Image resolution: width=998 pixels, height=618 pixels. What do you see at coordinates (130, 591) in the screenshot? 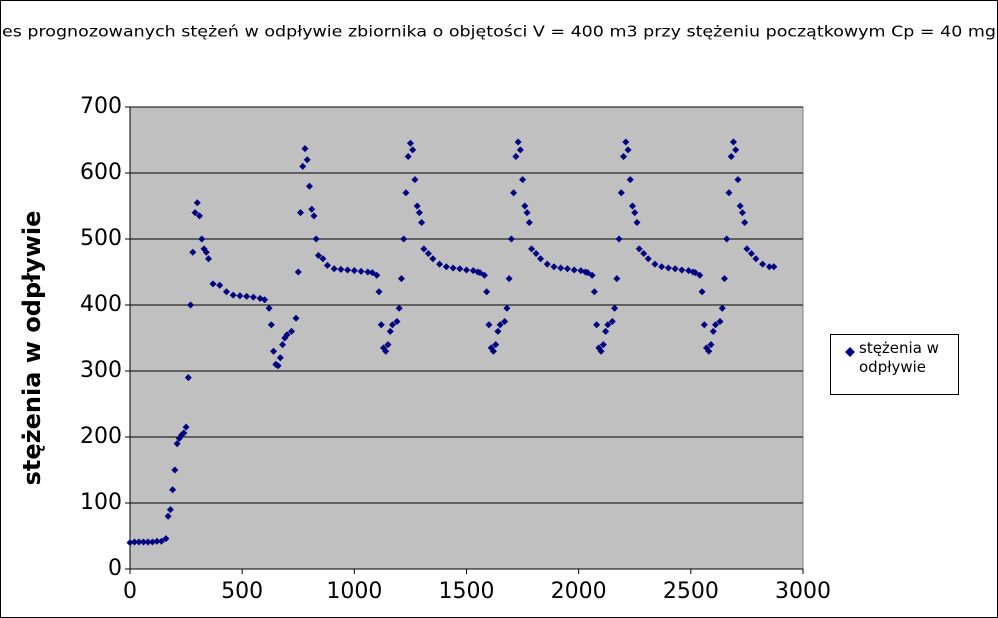
I see `x-tick-label: 0` at bounding box center [130, 591].